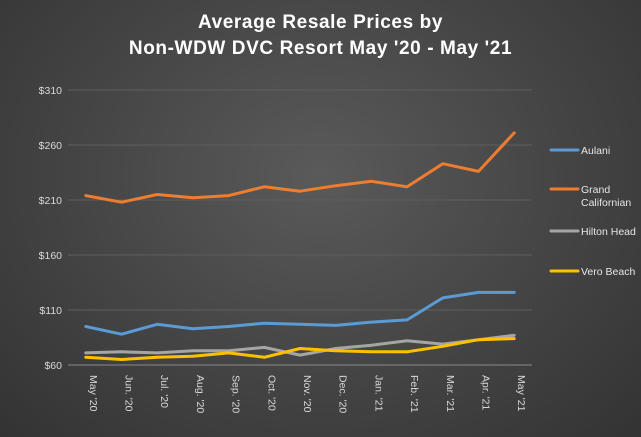  I want to click on y-tick-label: $260, so click(51, 146).